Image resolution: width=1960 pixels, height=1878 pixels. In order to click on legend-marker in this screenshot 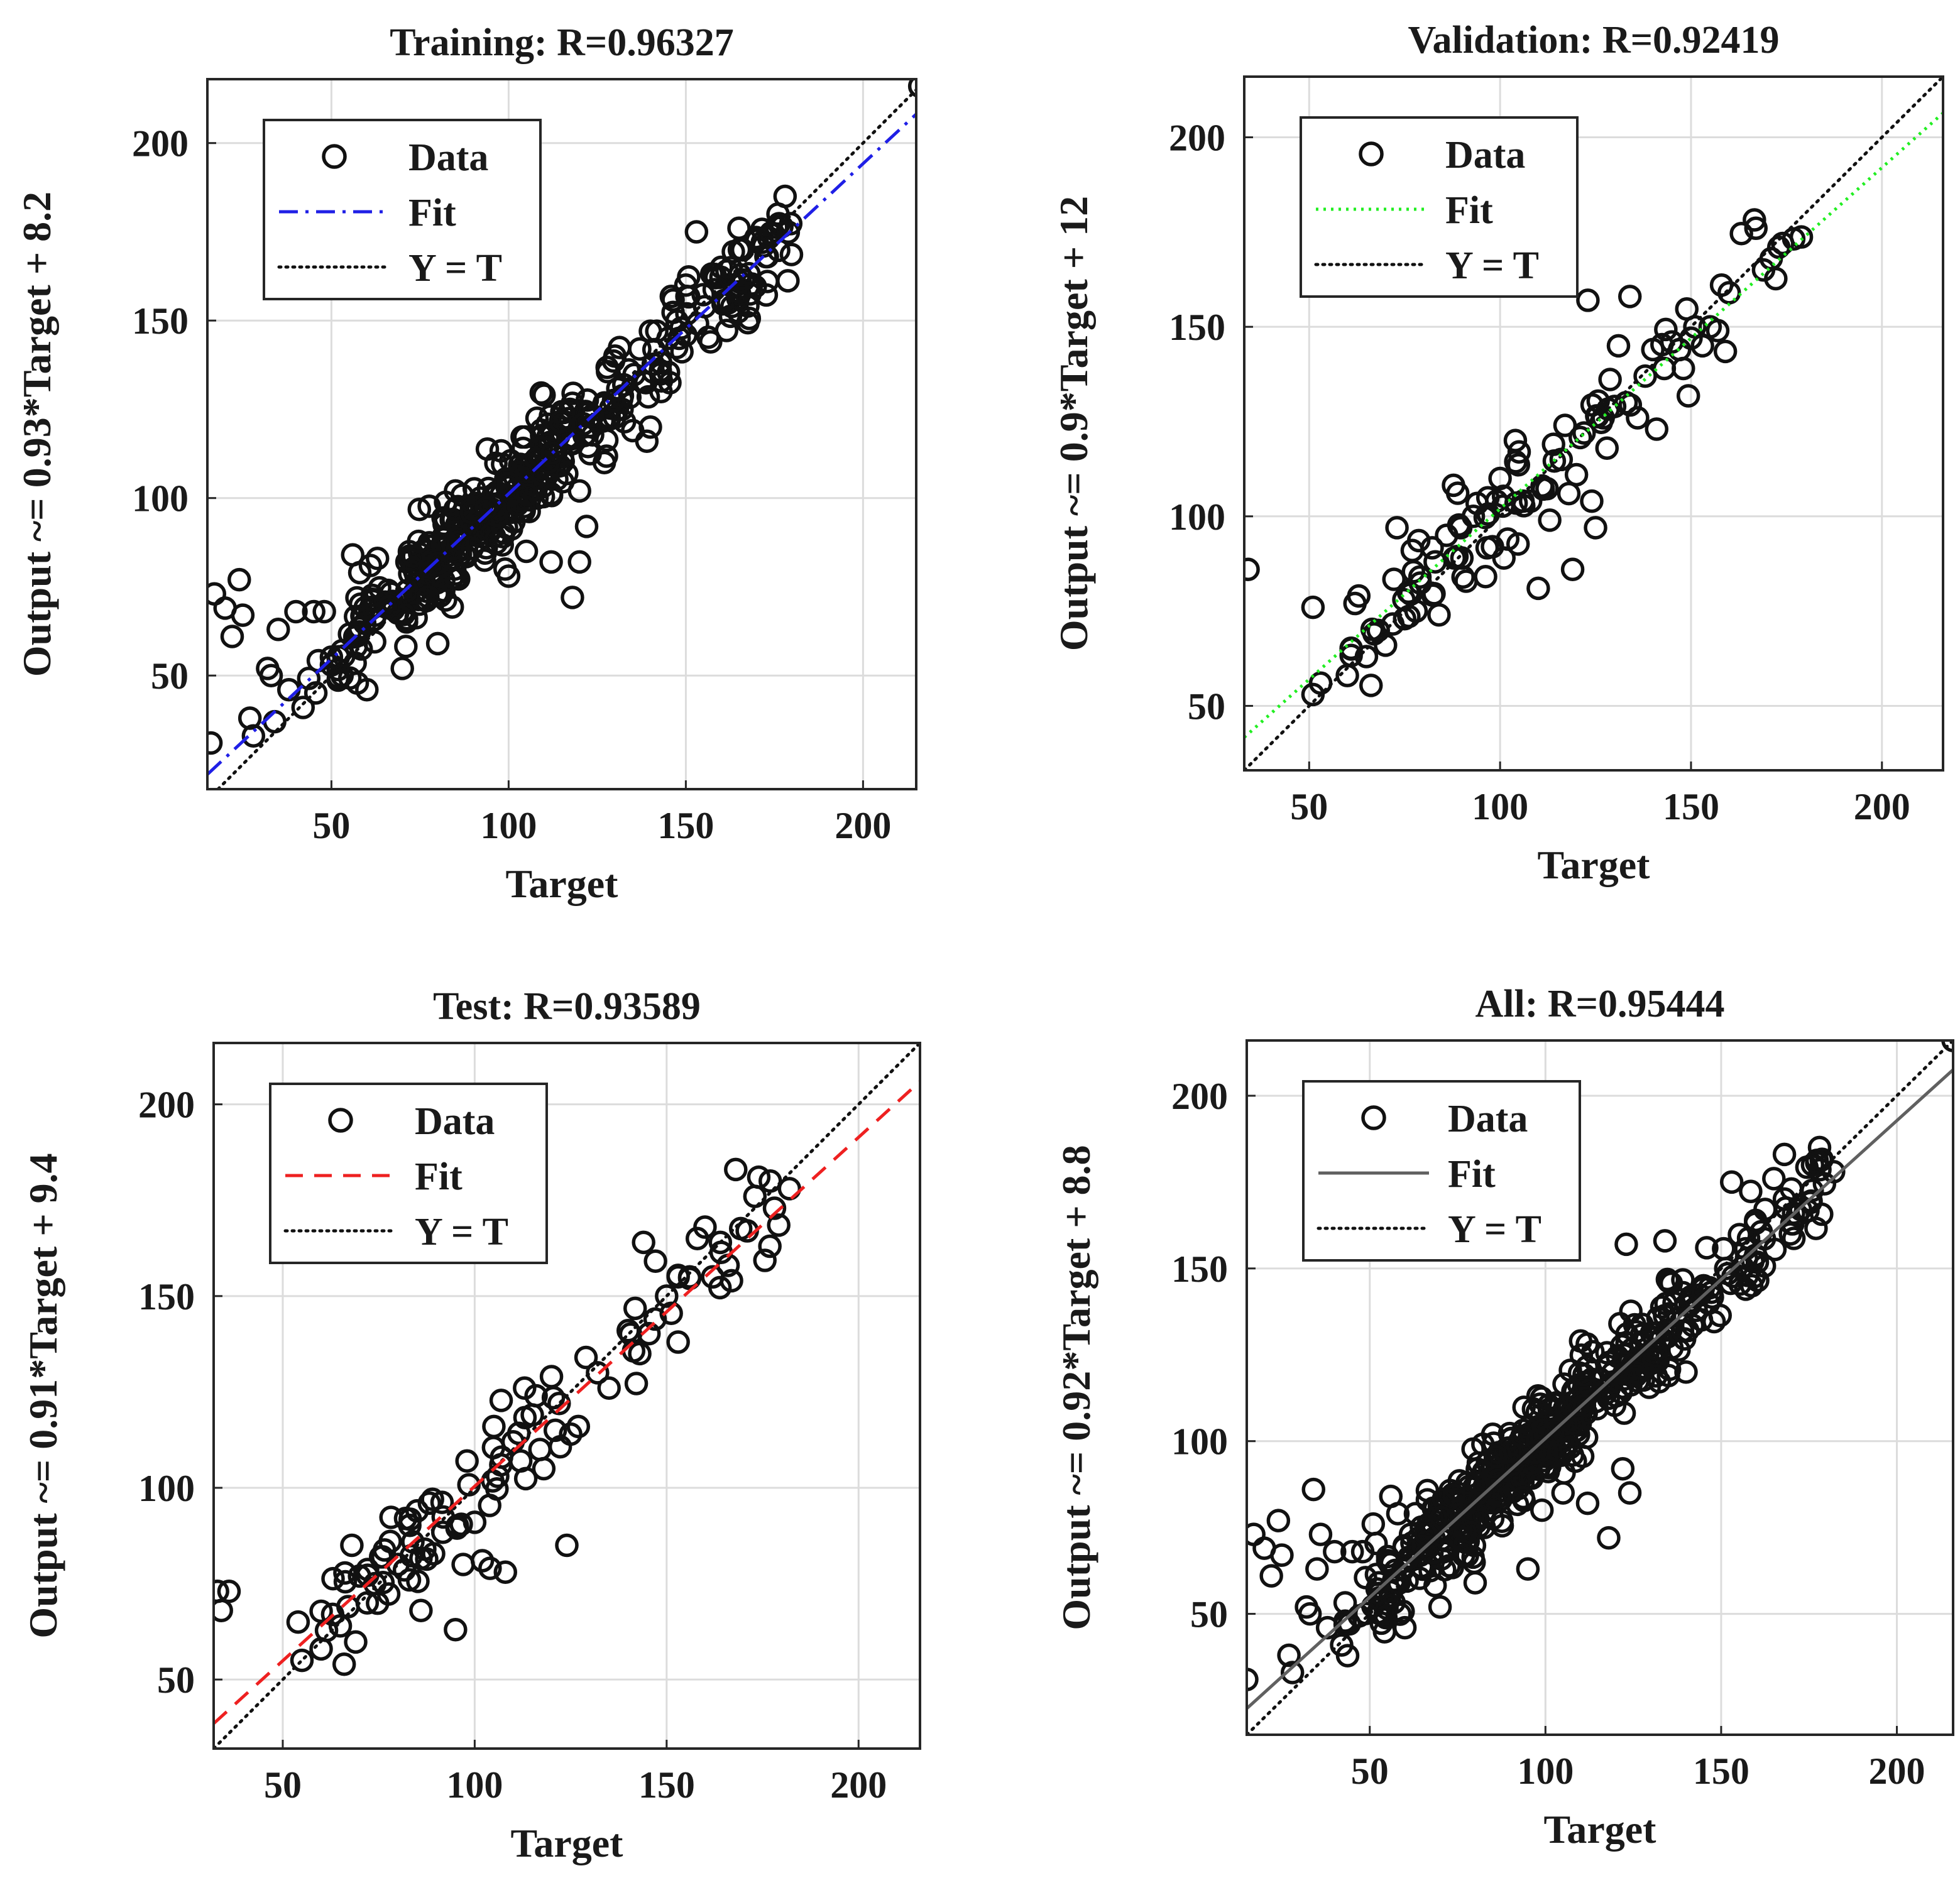, I will do `click(1371, 154)`.